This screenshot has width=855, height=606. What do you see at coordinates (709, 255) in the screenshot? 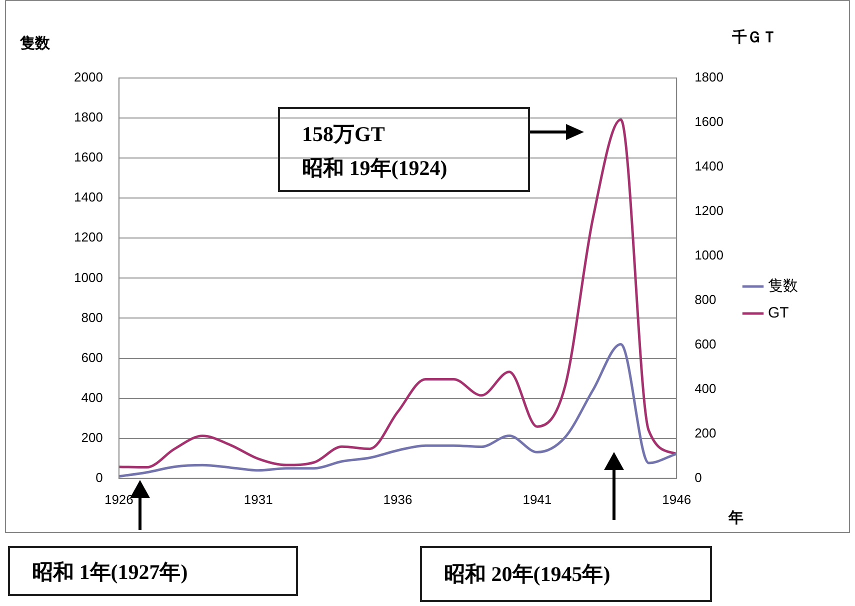
I see `y2-tick-label: 1000` at bounding box center [709, 255].